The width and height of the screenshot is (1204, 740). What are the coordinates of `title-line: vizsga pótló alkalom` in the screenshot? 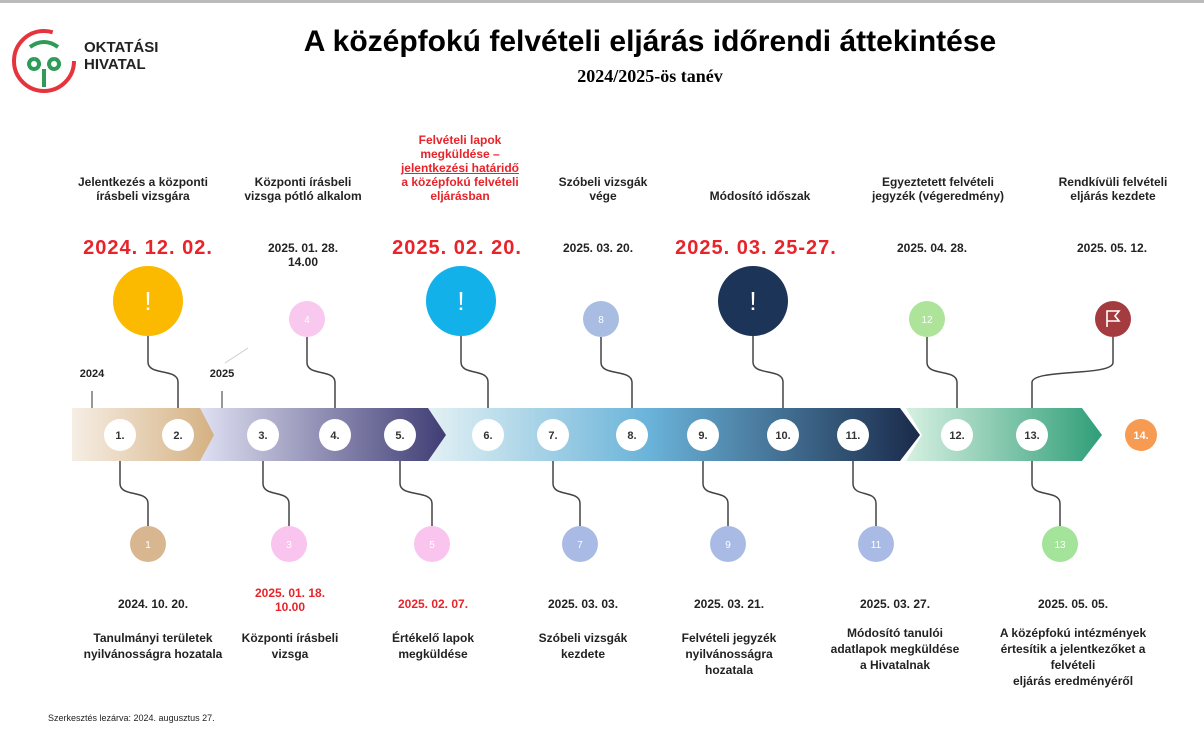 It's located at (303, 196).